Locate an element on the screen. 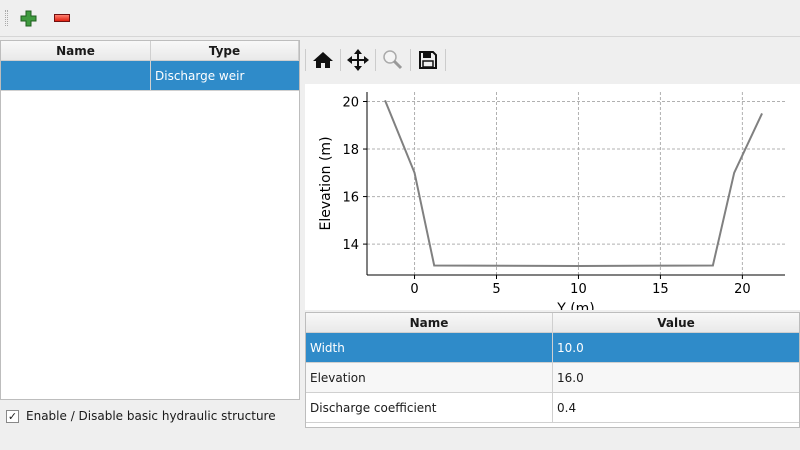 The height and width of the screenshot is (450, 800). cell-type: Discharge weir is located at coordinates (200, 75).